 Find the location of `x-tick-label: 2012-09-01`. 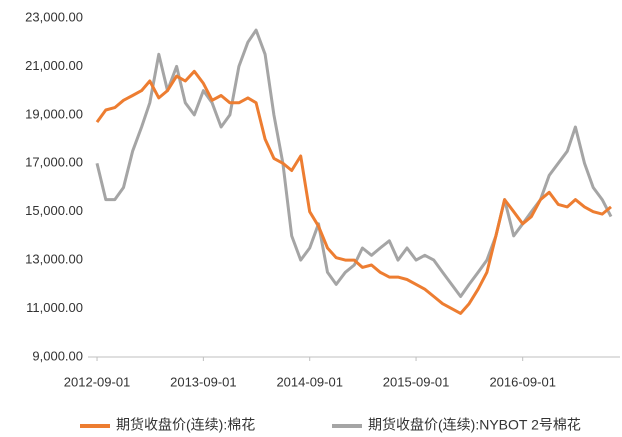

x-tick-label: 2012-09-01 is located at coordinates (97, 381).